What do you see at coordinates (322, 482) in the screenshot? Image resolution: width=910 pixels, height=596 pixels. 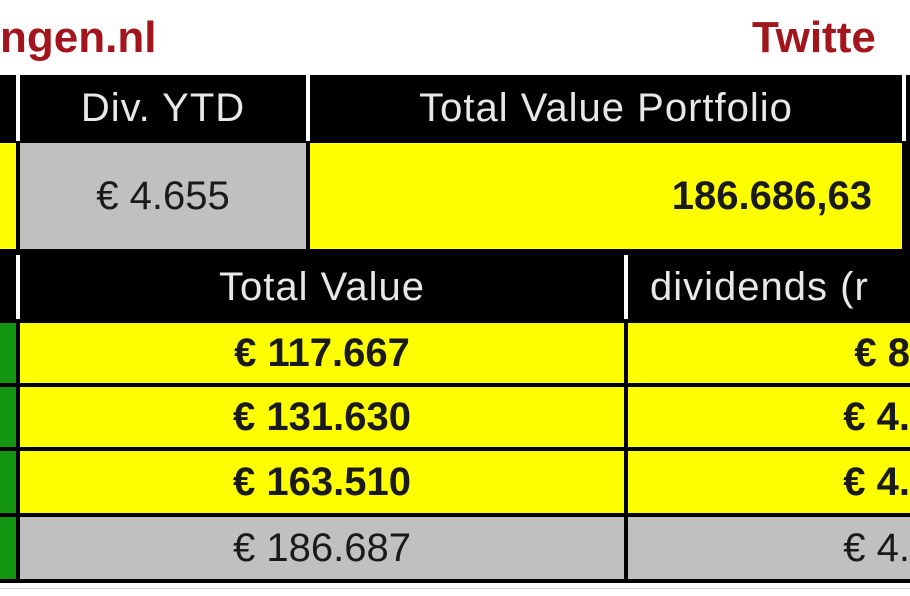 I see `table-cell-total-value: € 163.510` at bounding box center [322, 482].